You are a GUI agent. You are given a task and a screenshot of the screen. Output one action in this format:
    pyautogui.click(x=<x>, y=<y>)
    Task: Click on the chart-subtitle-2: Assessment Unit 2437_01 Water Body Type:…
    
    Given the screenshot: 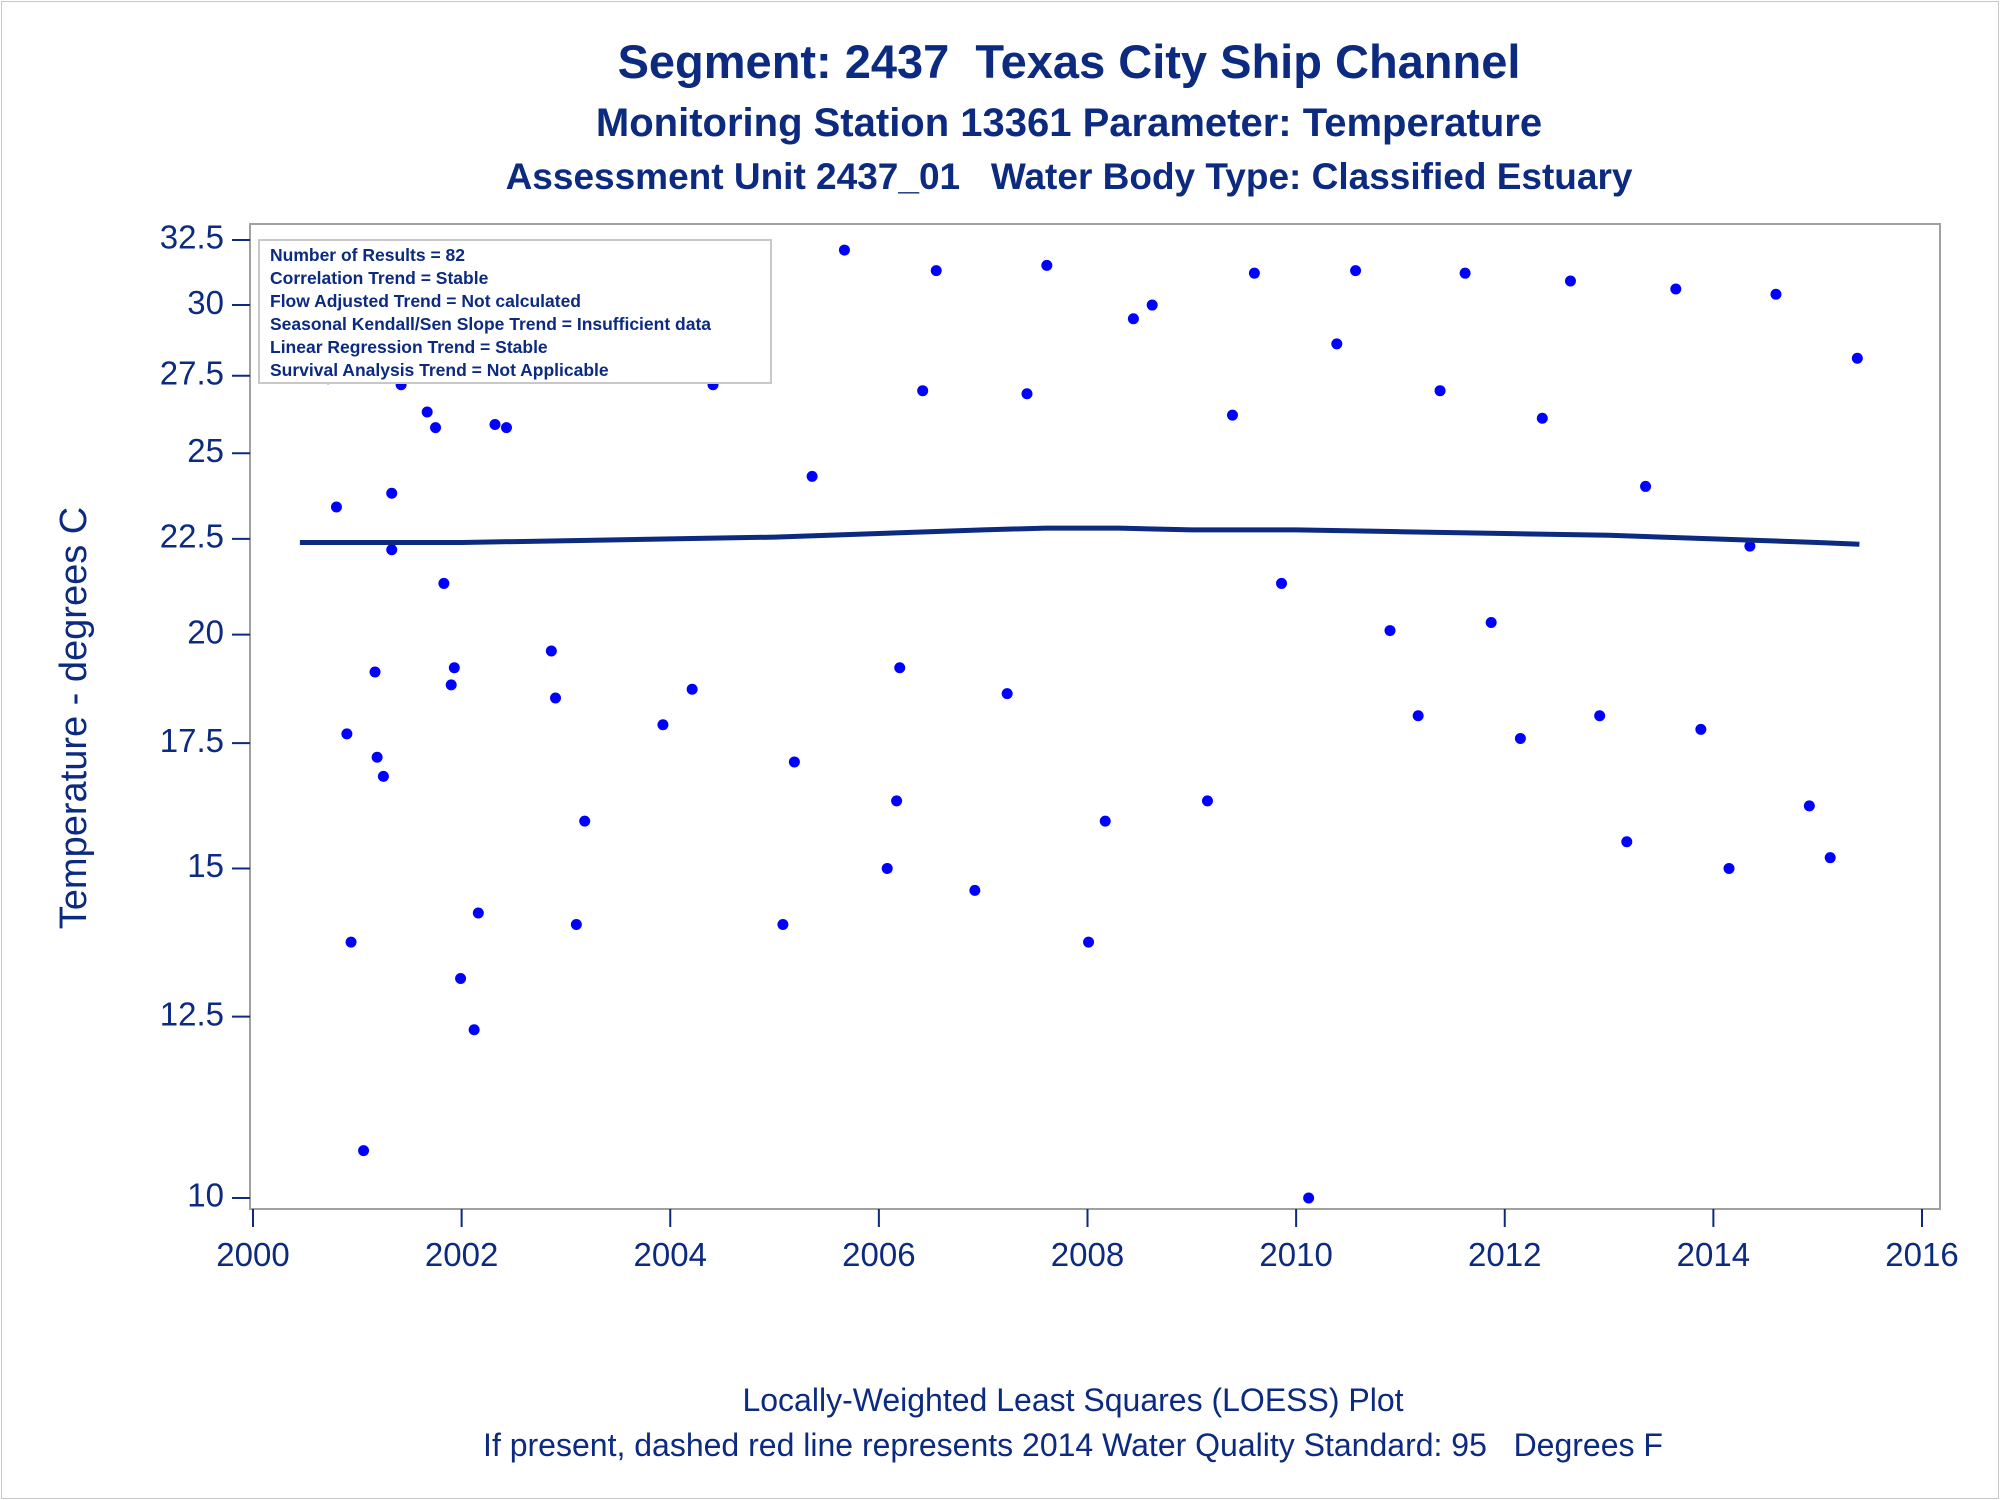 What is the action you would take?
    pyautogui.click(x=1069, y=176)
    